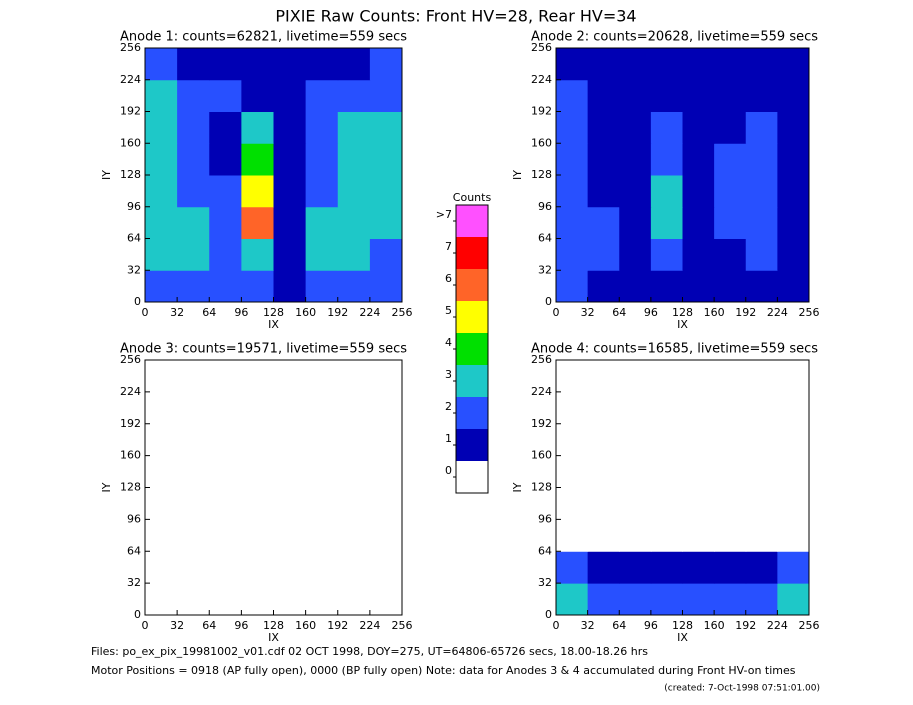 This screenshot has height=705, width=913. Describe the element at coordinates (745, 625) in the screenshot. I see `x-tick-label: 192` at that location.